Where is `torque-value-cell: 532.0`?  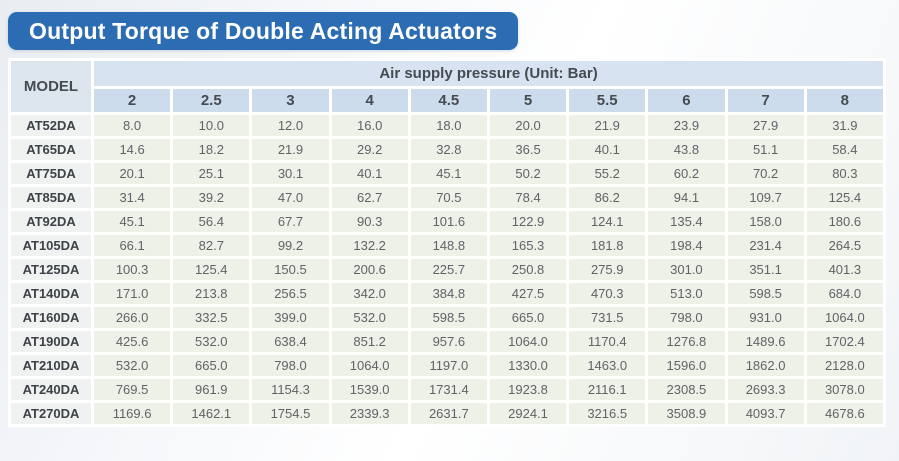
torque-value-cell: 532.0 is located at coordinates (369, 317).